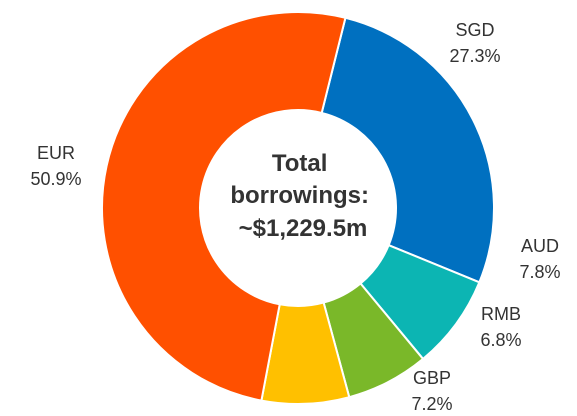  What do you see at coordinates (56, 153) in the screenshot?
I see `slice-label-eur: EUR` at bounding box center [56, 153].